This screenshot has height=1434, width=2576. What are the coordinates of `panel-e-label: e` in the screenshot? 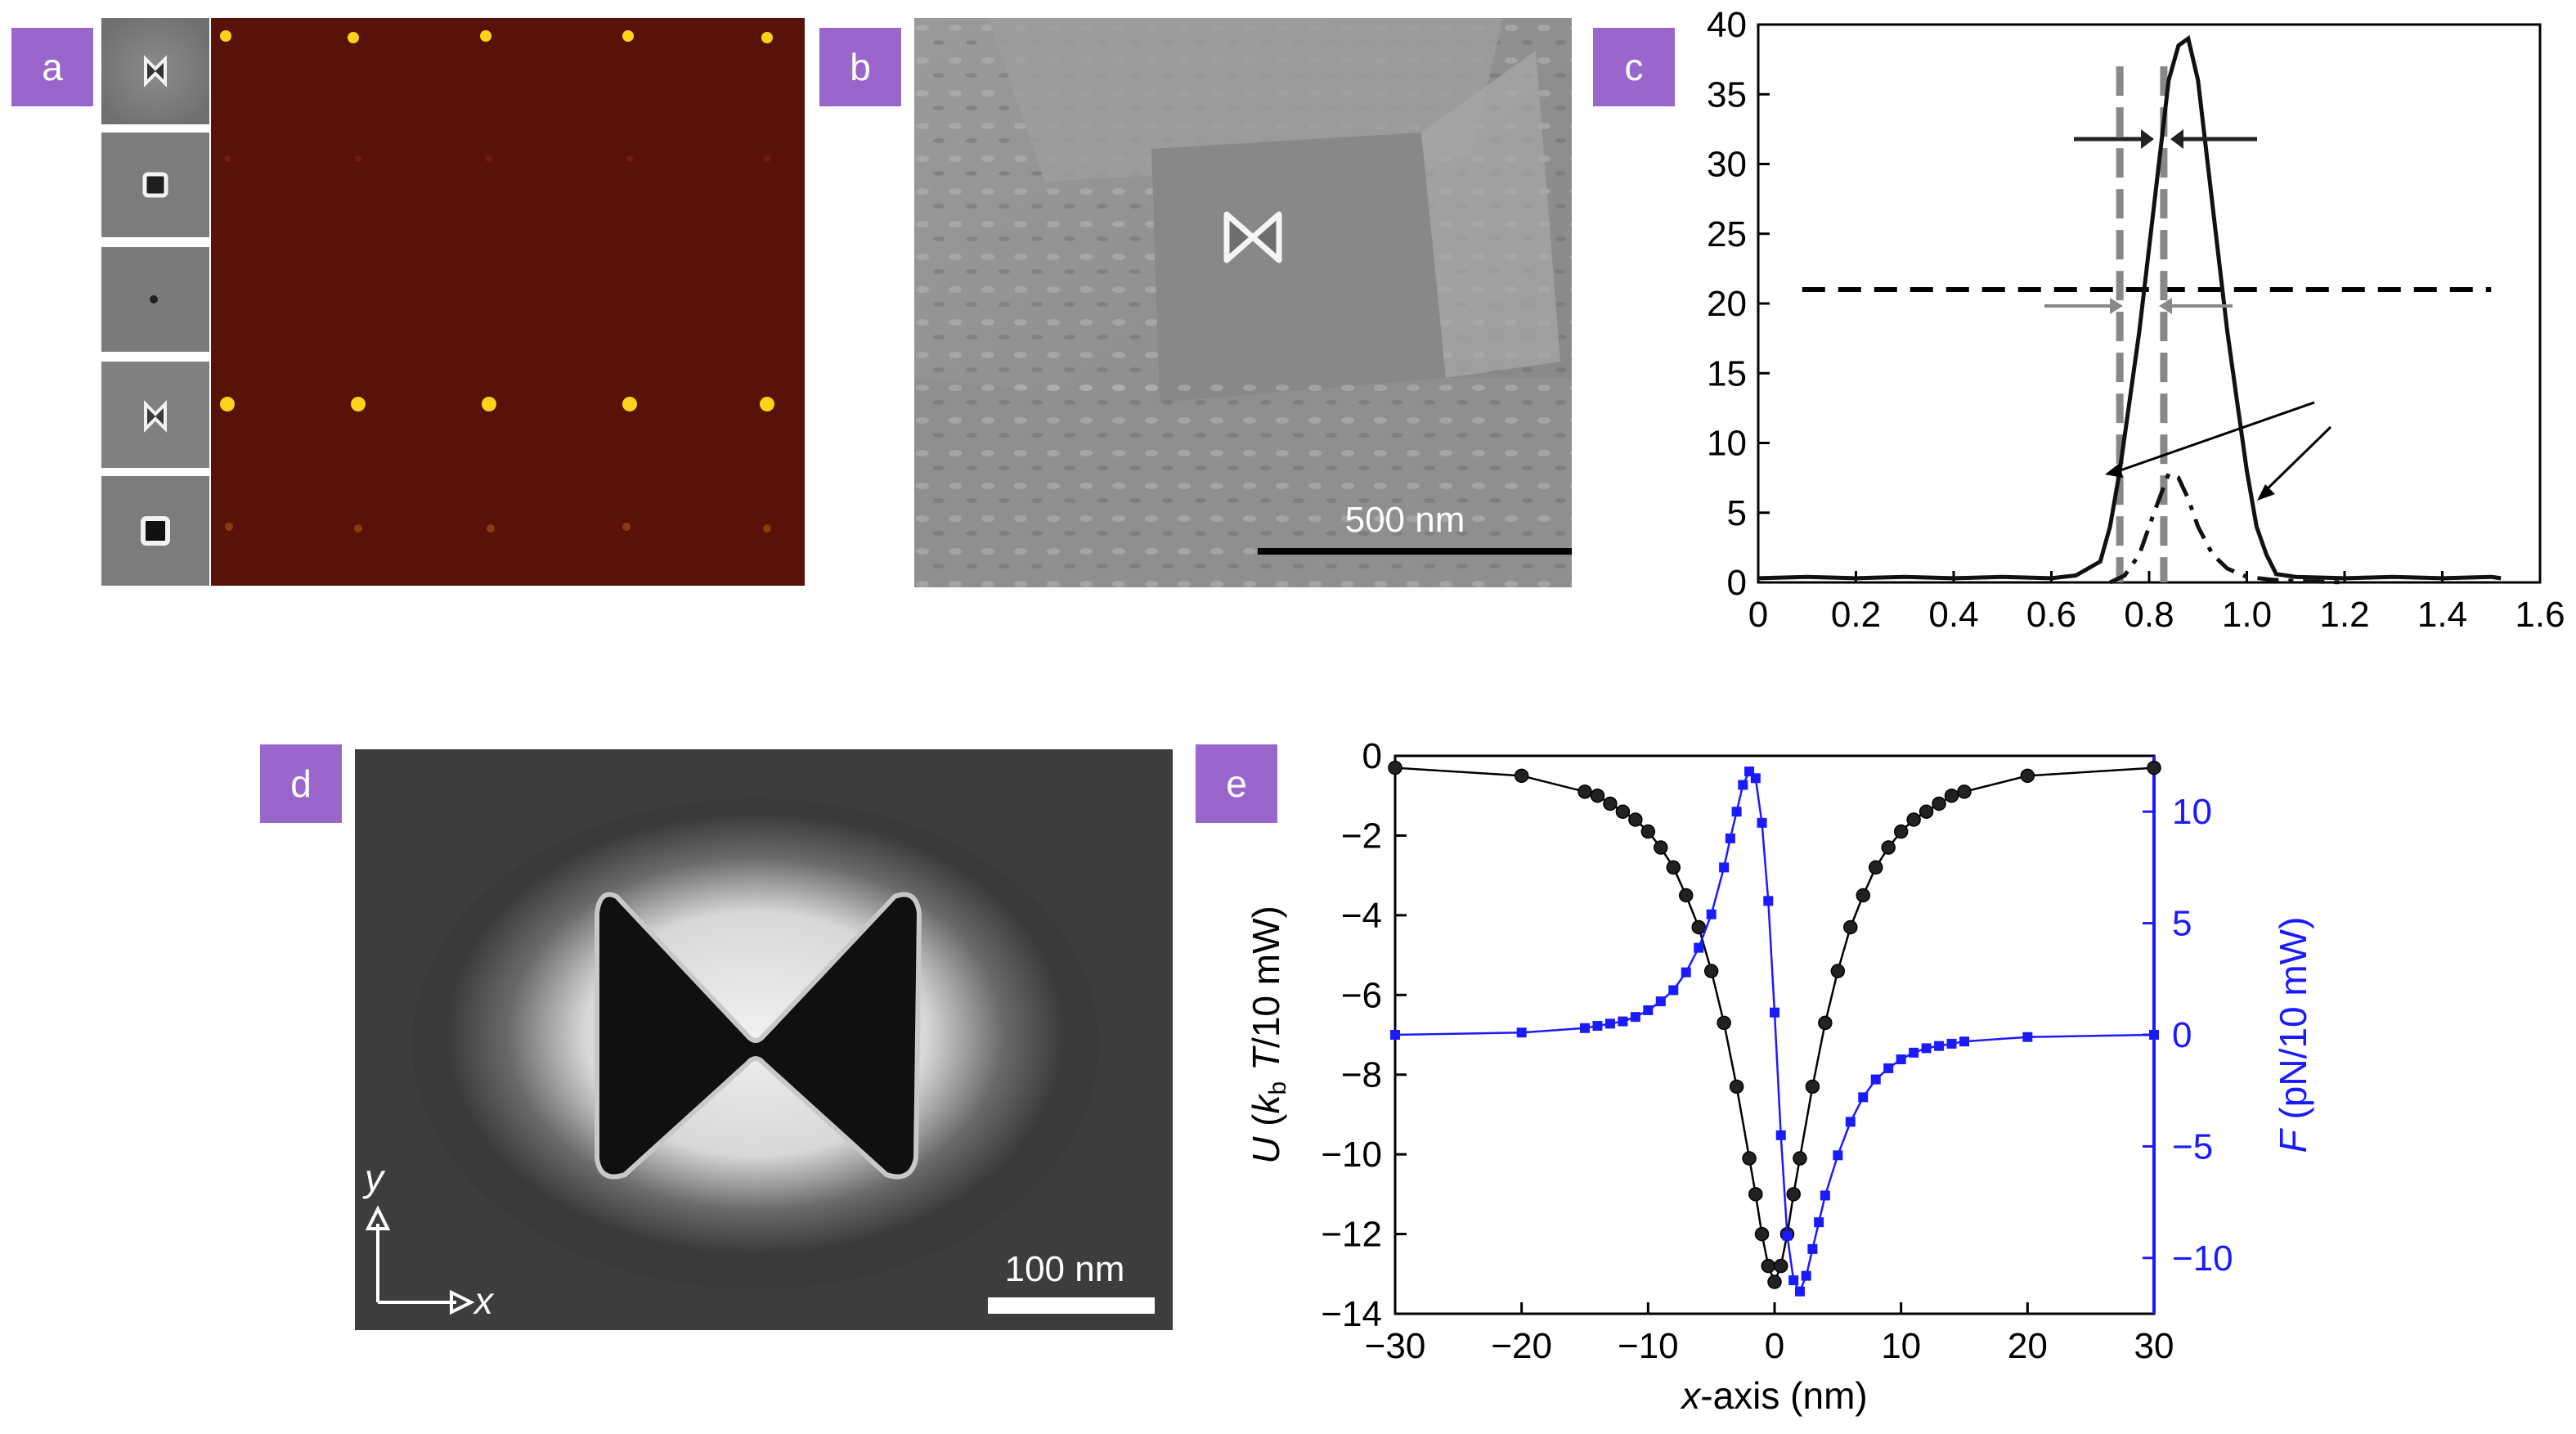 It's located at (1236, 783).